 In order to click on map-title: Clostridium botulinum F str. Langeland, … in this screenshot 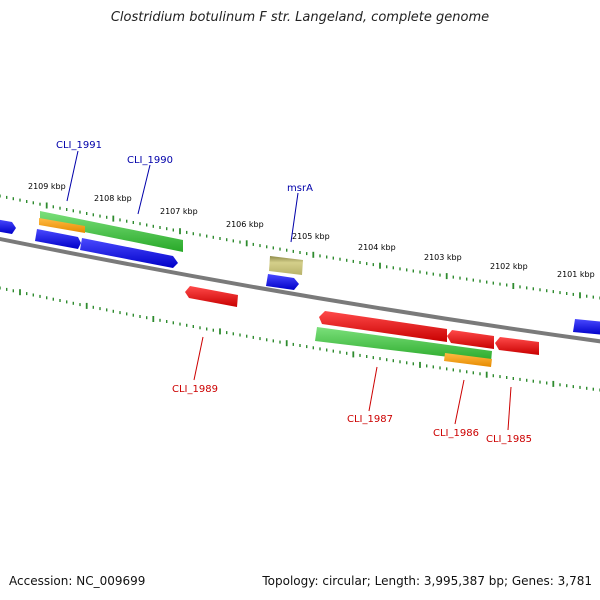, I will do `click(300, 17)`.